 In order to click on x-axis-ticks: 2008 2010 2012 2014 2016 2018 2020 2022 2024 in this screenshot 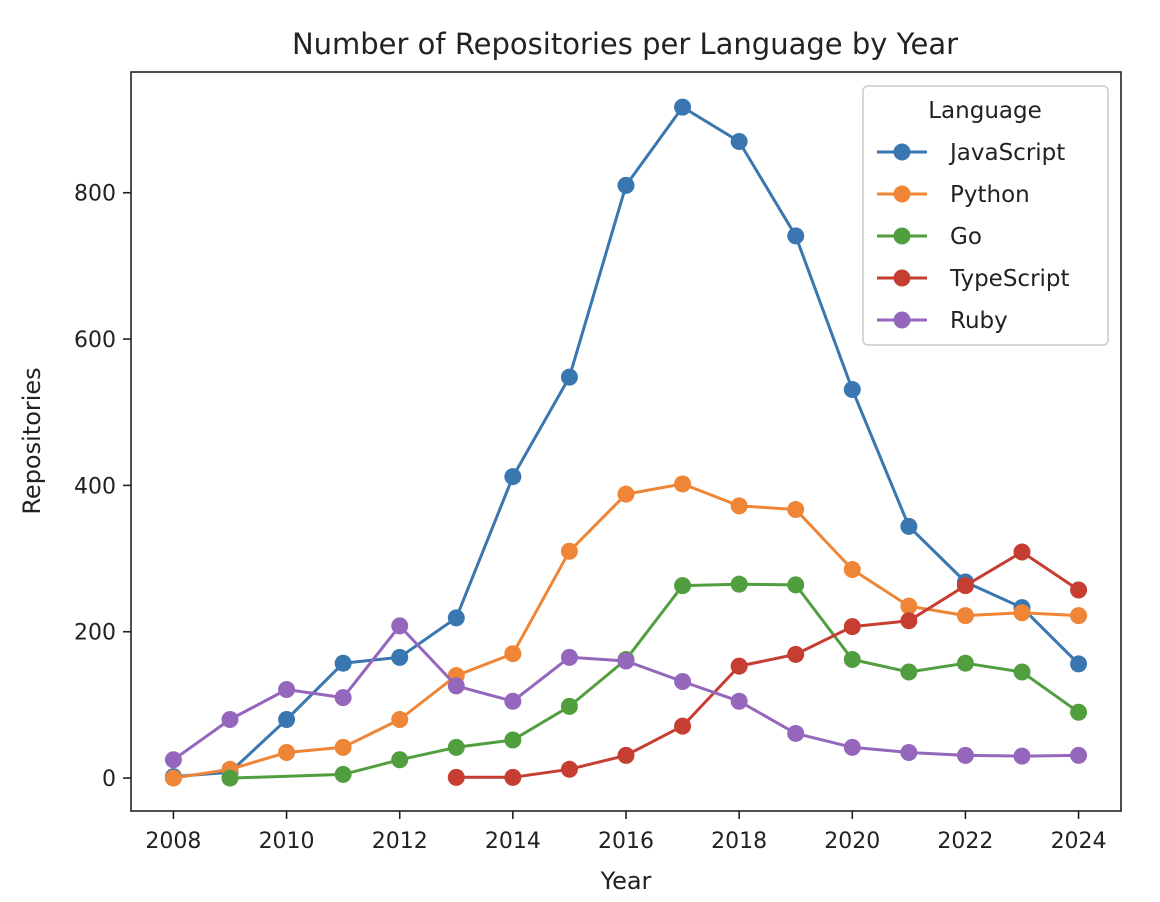, I will do `click(626, 832)`.